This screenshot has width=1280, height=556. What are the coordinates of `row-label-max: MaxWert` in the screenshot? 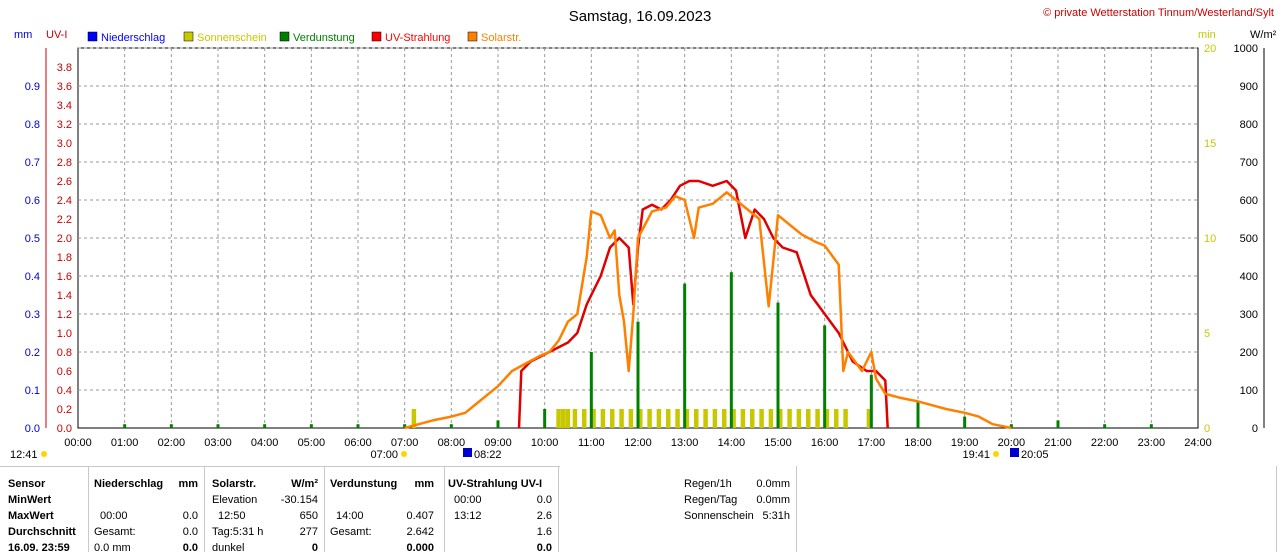 It's located at (31, 516).